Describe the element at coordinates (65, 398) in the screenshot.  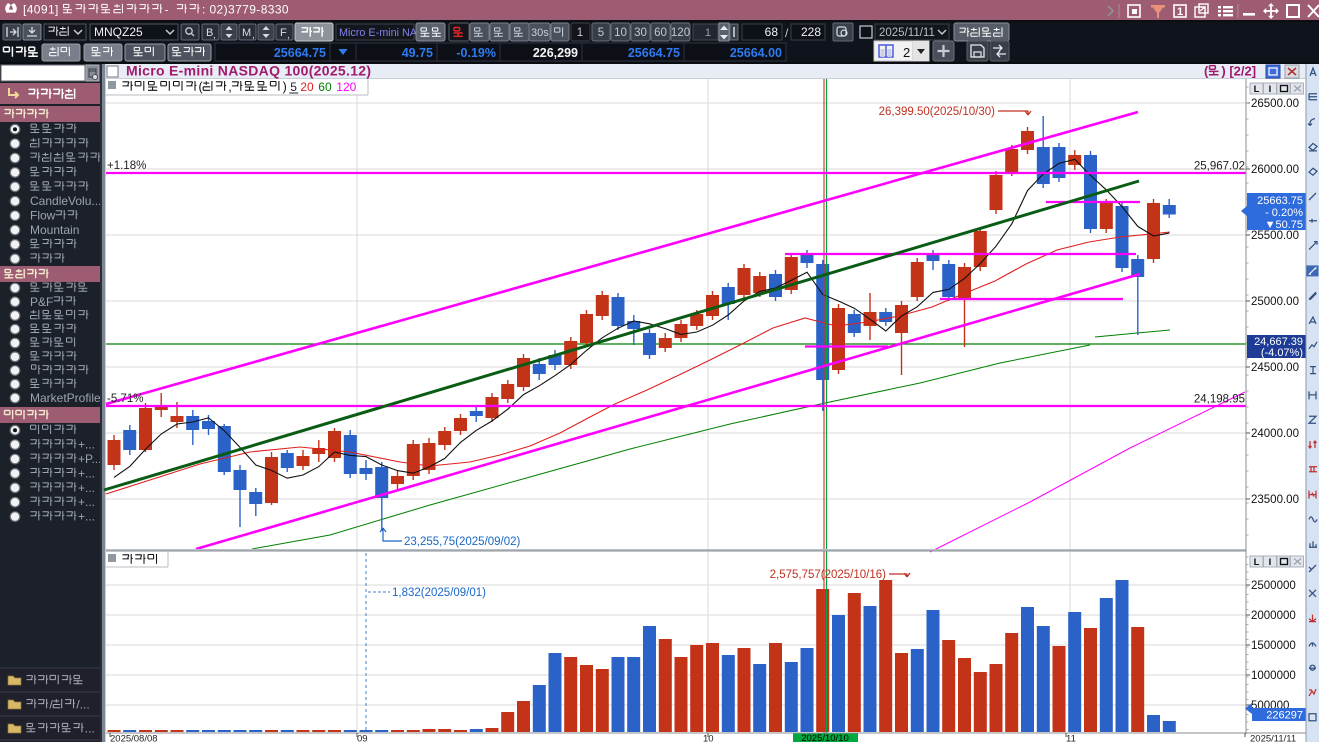
I see `svg-text: MarketProfile` at that location.